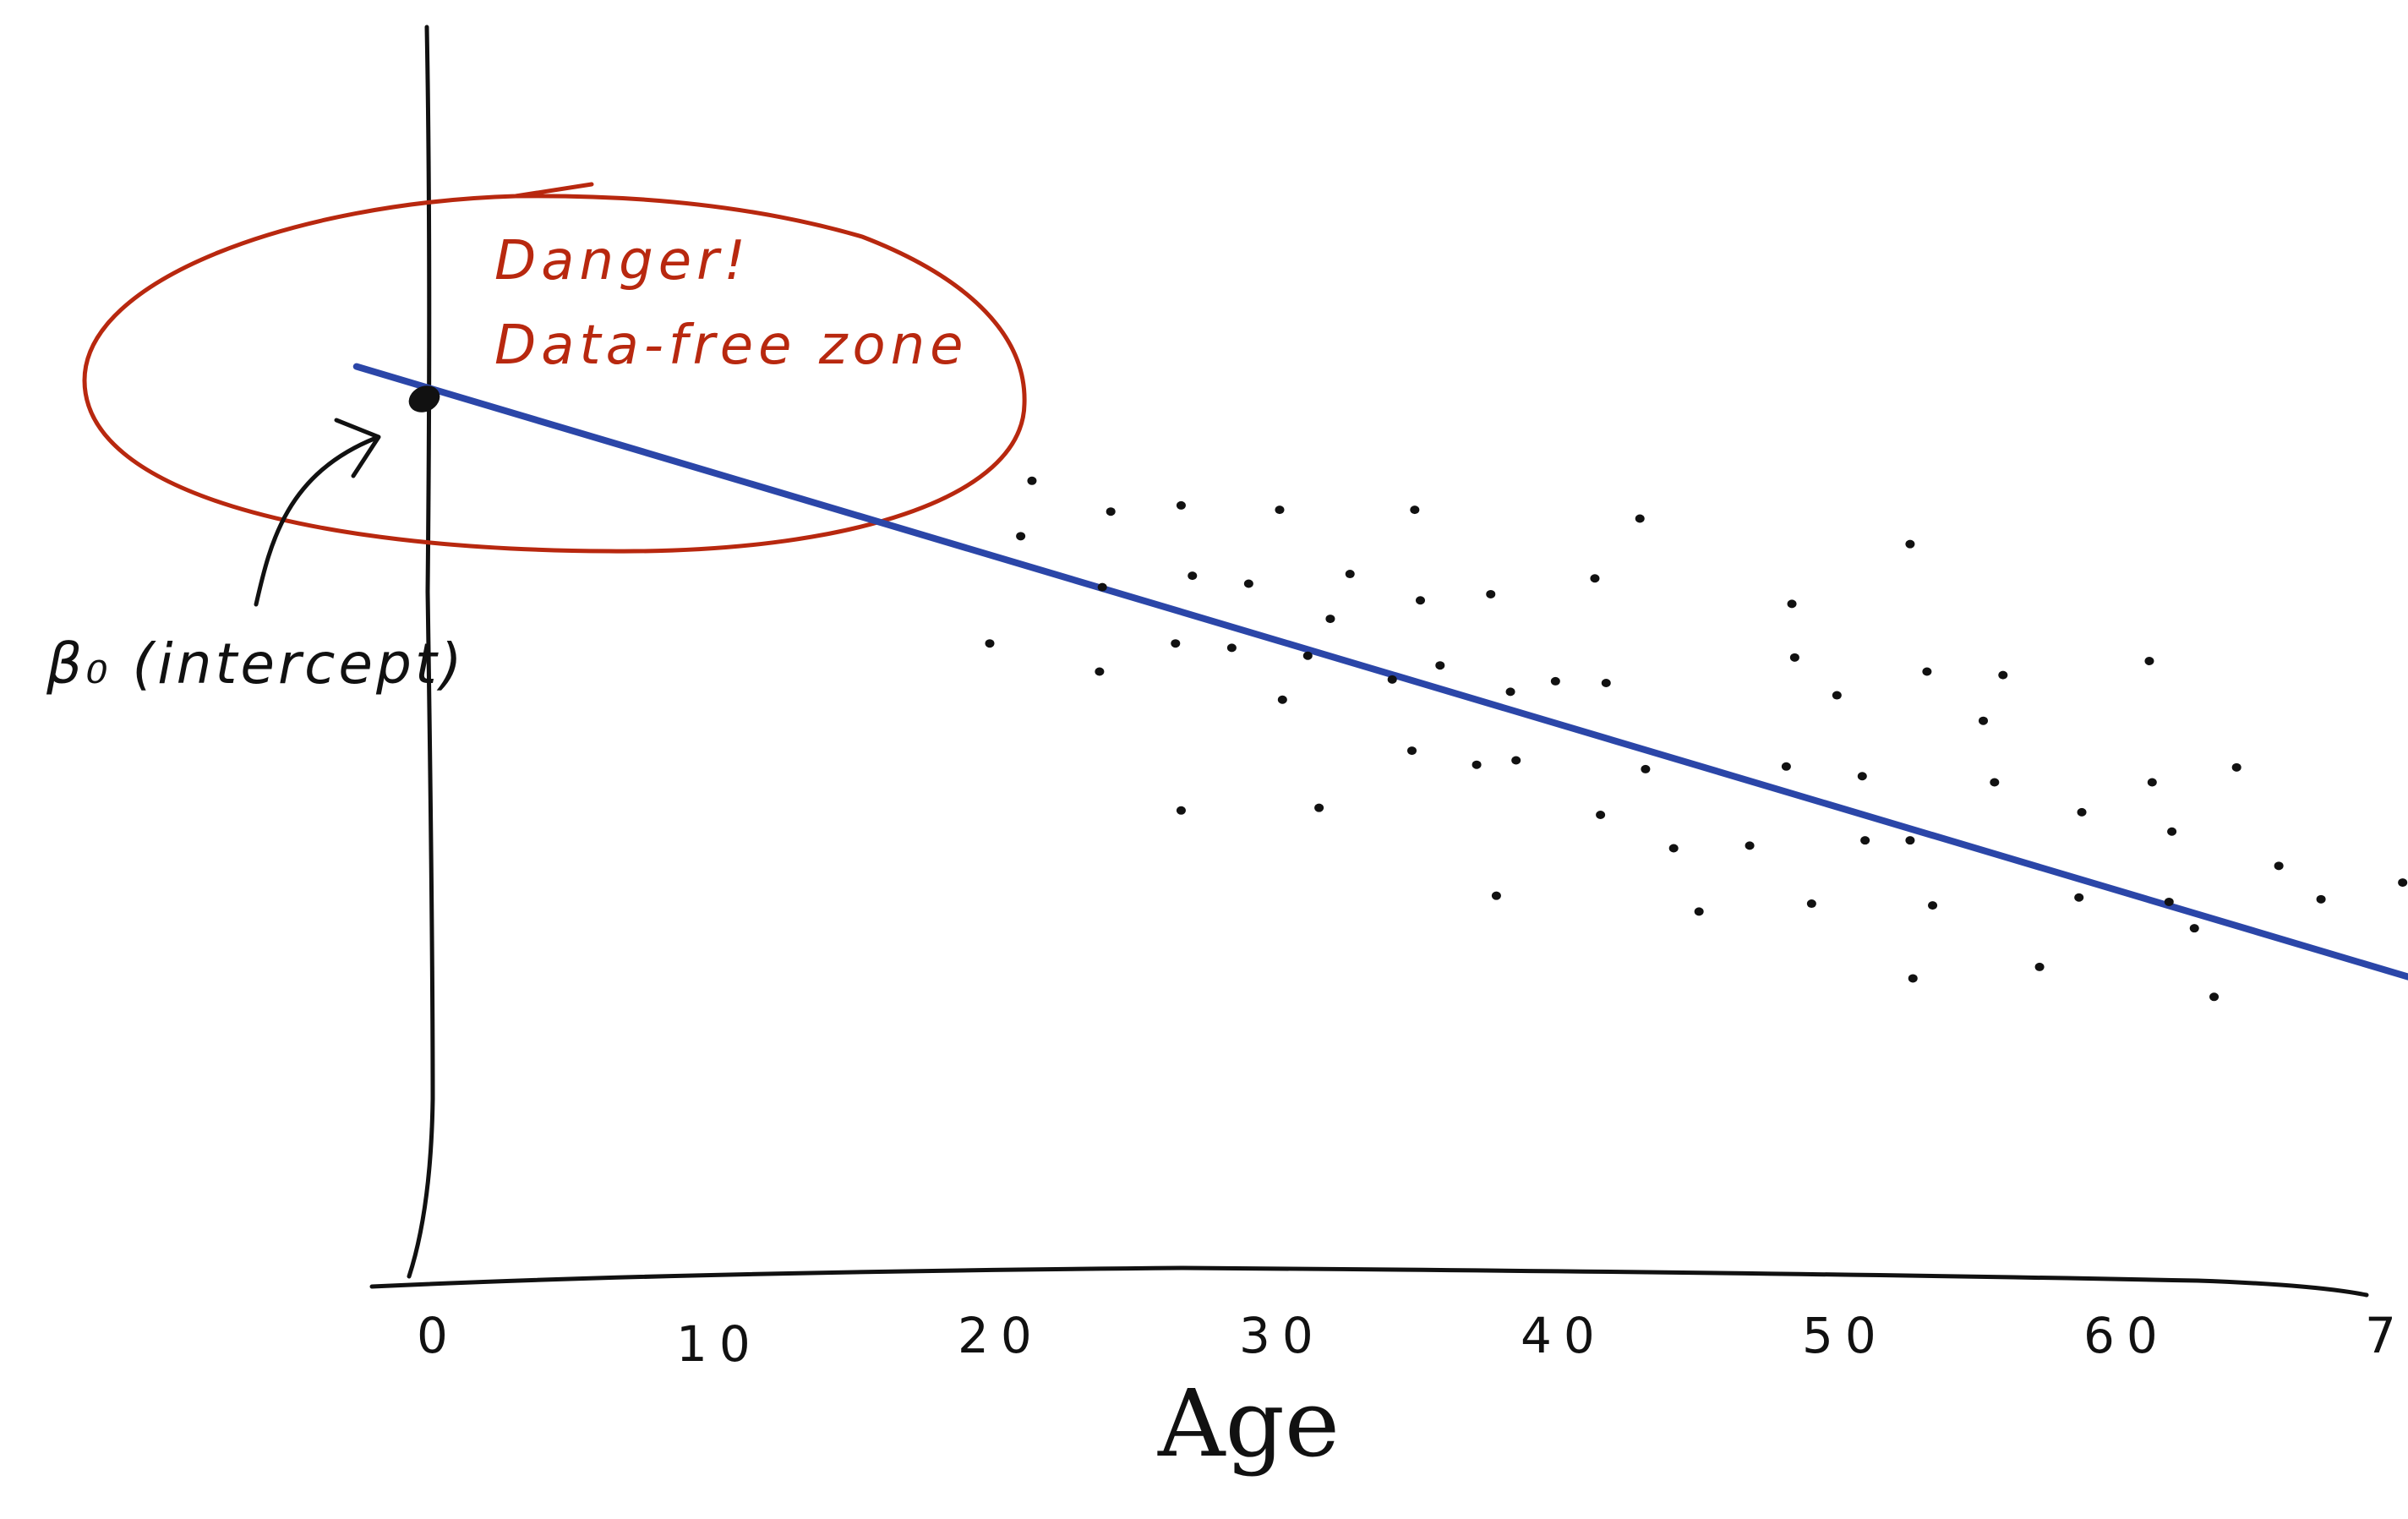  What do you see at coordinates (1413, 1340) in the screenshot?
I see `x-tick-labels: 0 10 20 30 40 50 60 70` at bounding box center [1413, 1340].